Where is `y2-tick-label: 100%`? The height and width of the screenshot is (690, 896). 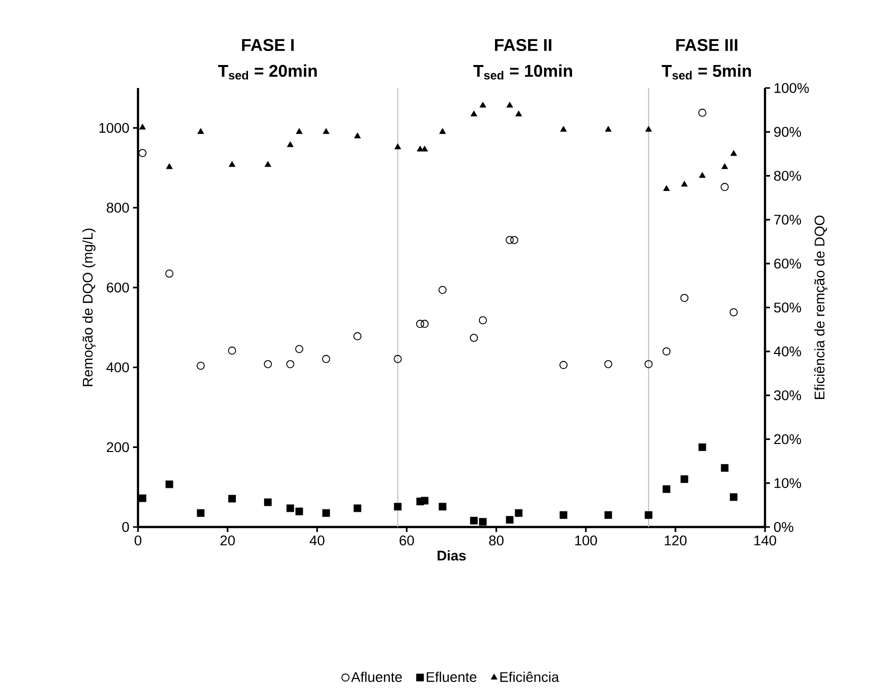 y2-tick-label: 100% is located at coordinates (791, 88).